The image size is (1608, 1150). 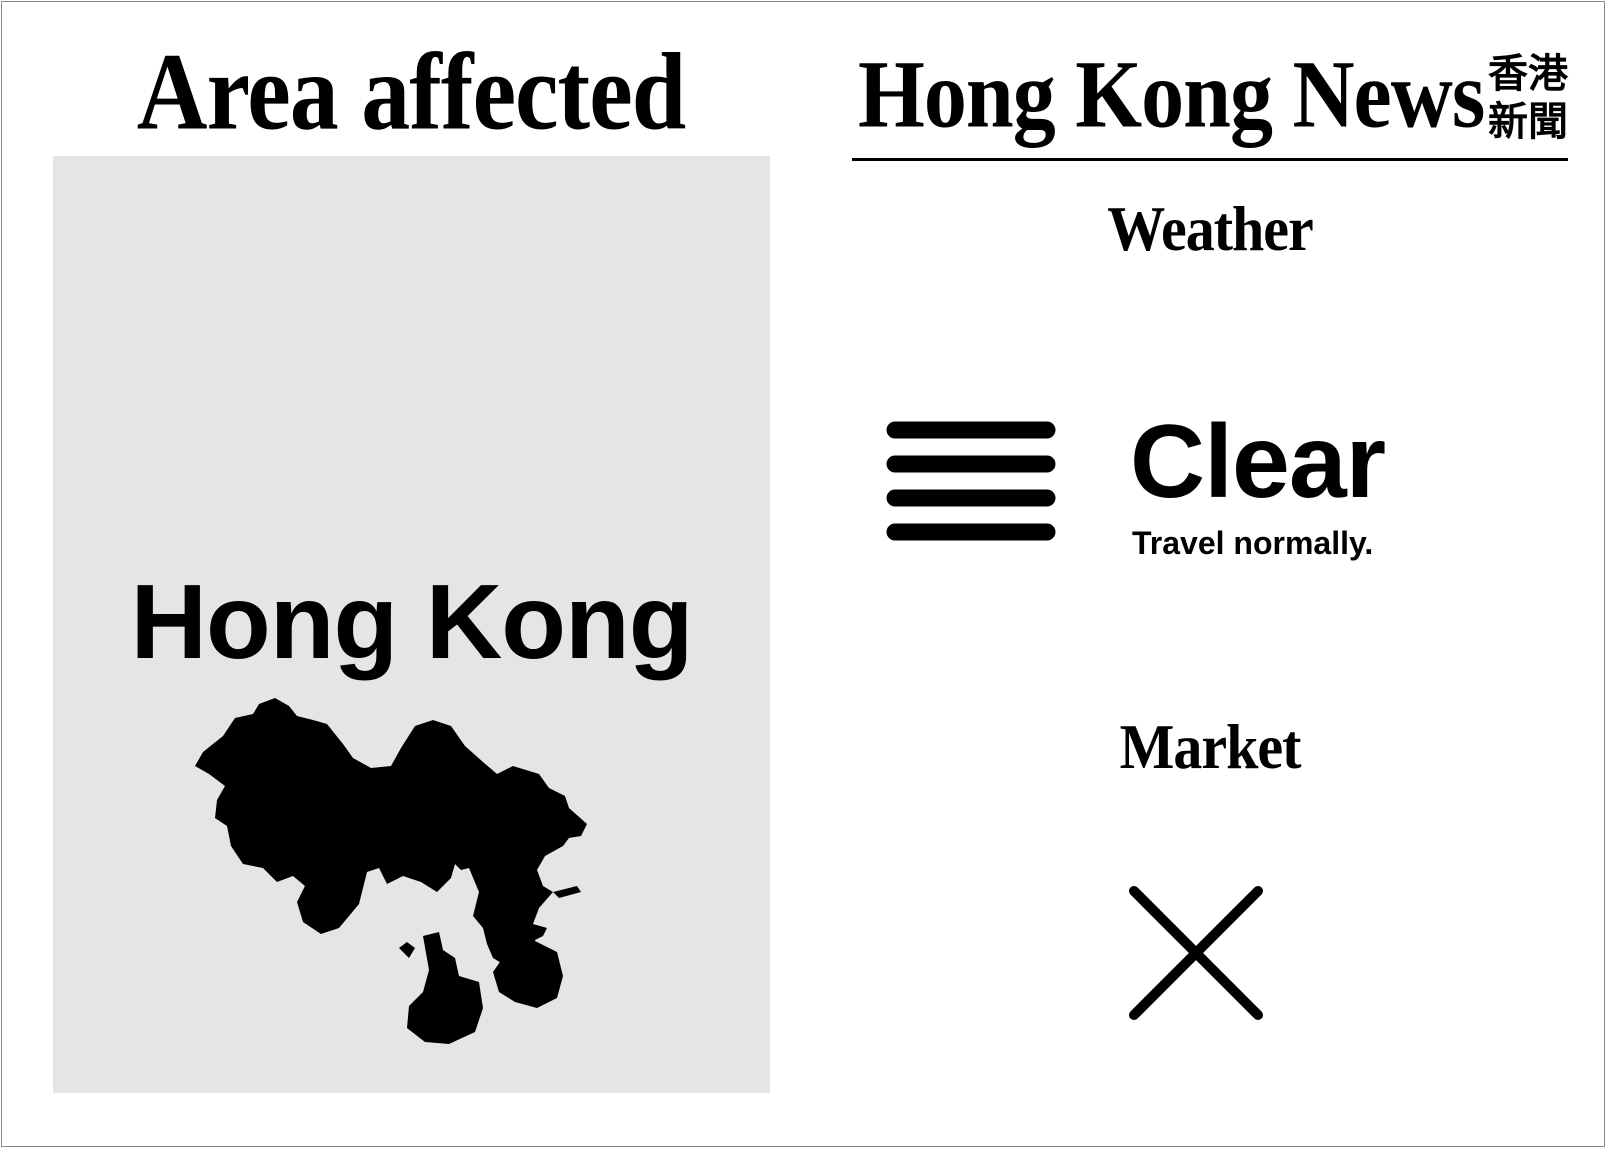 I want to click on hong-kong-map-icon, so click(x=391, y=871).